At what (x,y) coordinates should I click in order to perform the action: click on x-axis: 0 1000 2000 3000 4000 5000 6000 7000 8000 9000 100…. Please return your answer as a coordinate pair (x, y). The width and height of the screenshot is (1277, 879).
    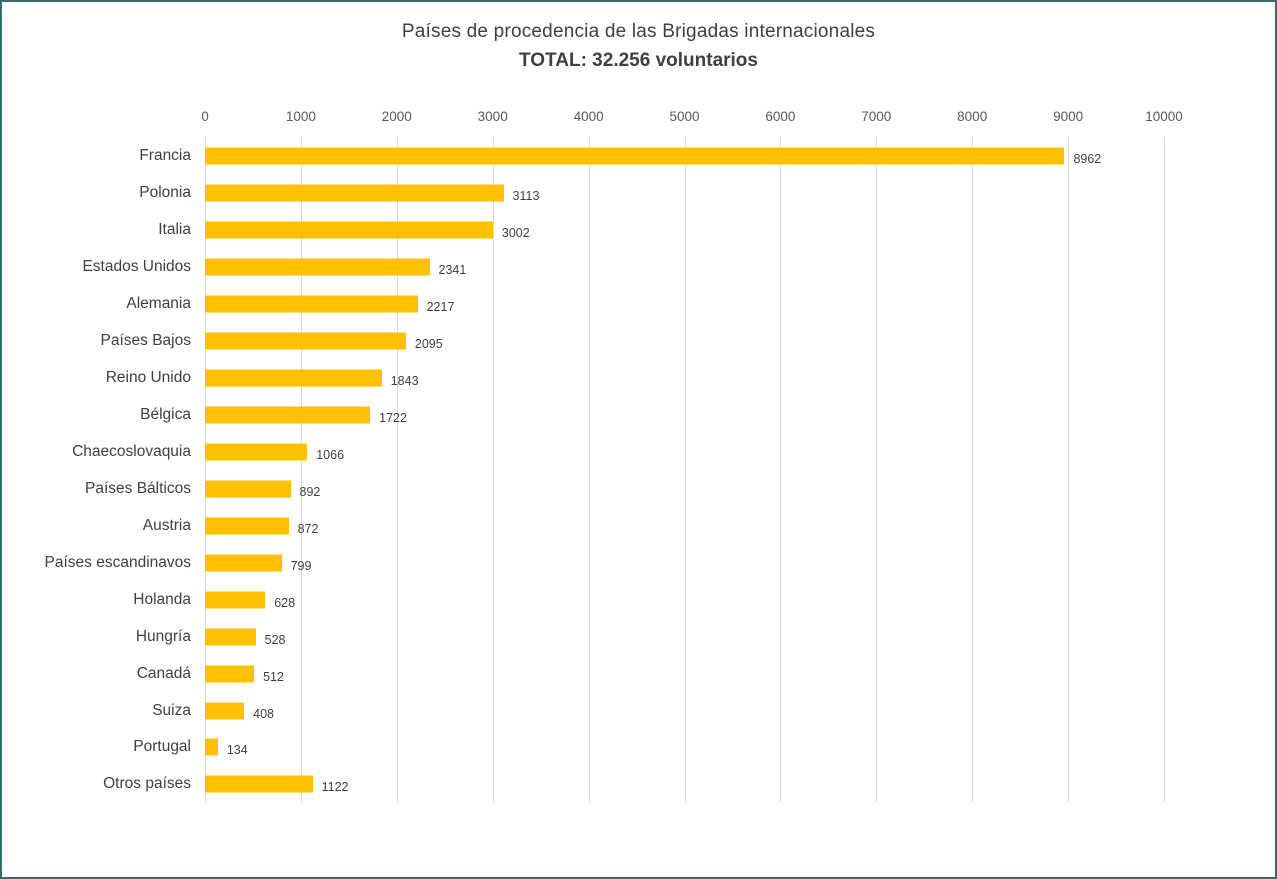
    Looking at the image, I should click on (692, 119).